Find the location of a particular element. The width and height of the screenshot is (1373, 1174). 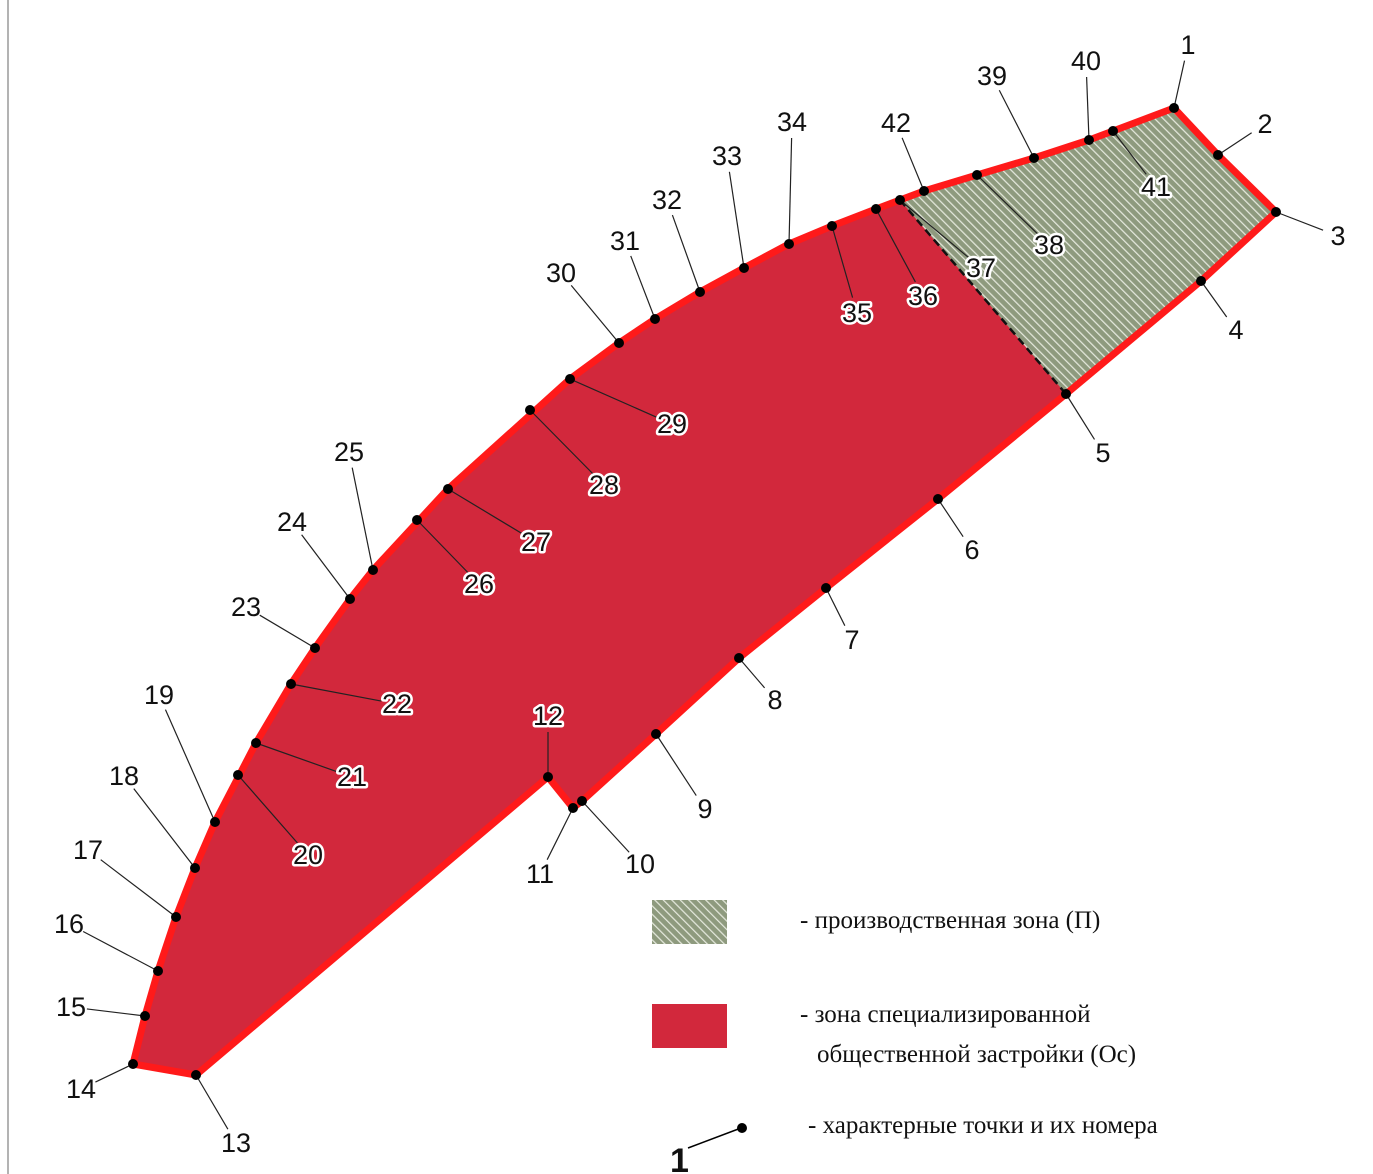

legend-public-label-line1: - зона специализированной is located at coordinates (945, 1014).